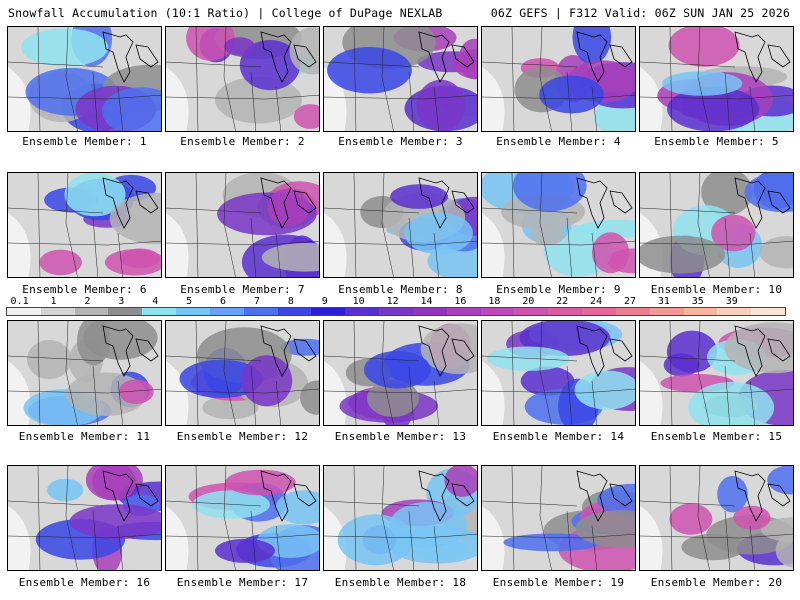 The height and width of the screenshot is (600, 800). Describe the element at coordinates (256, 301) in the screenshot. I see `legend-tick-label: 7` at that location.